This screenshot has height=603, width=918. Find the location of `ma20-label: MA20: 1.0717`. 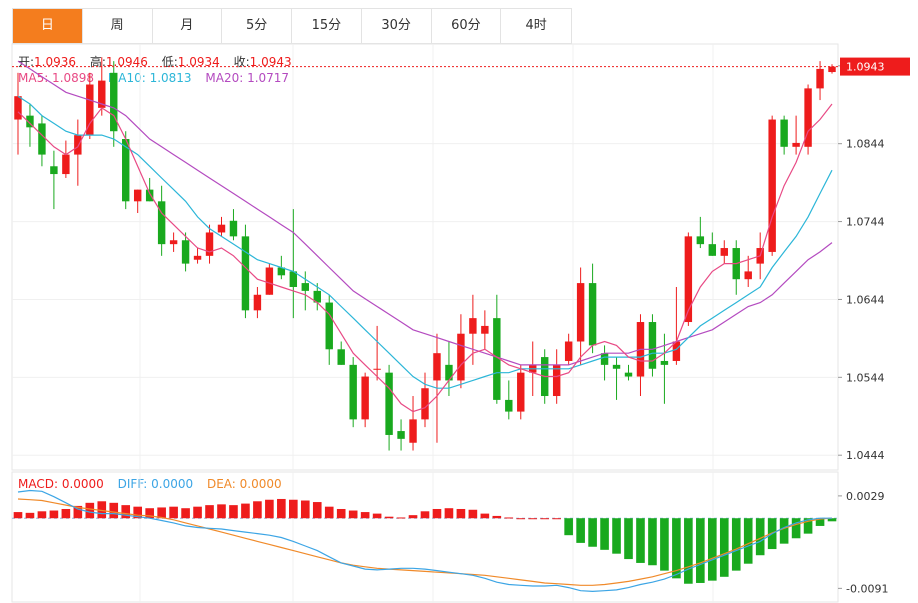

ma20-label: MA20: 1.0717 is located at coordinates (247, 78).